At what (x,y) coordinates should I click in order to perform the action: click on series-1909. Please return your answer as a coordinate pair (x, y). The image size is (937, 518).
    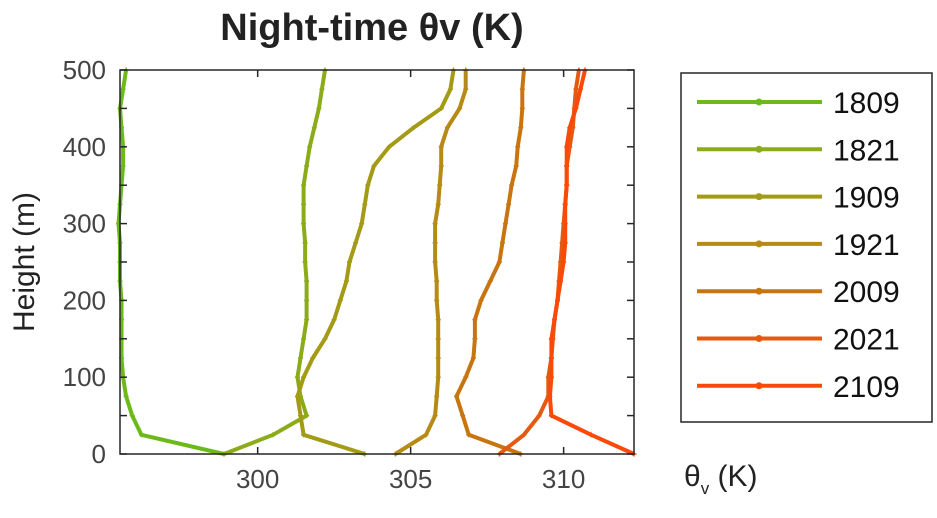
    Looking at the image, I should click on (375, 262).